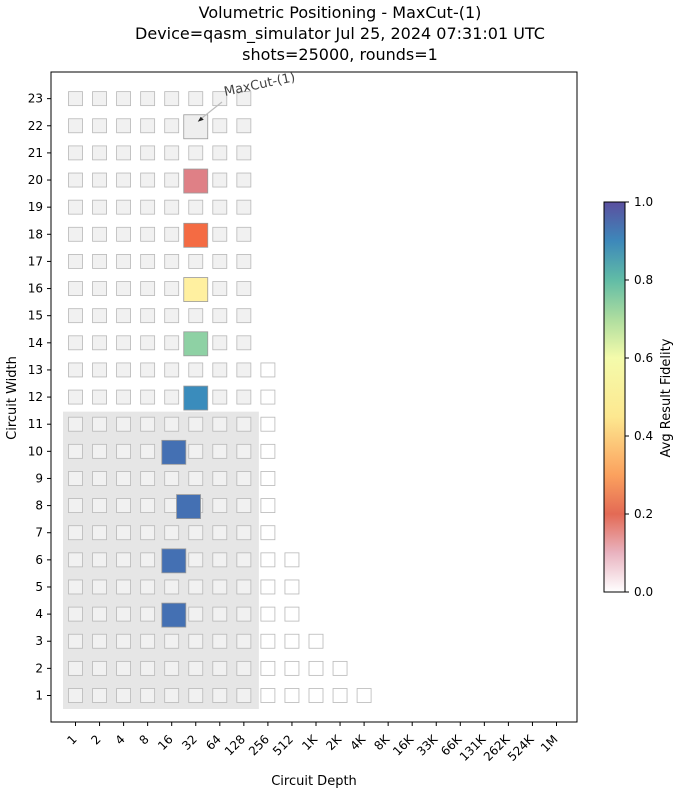 The height and width of the screenshot is (791, 680). Describe the element at coordinates (643, 202) in the screenshot. I see `colorbar-tick-label: 1.0` at that location.